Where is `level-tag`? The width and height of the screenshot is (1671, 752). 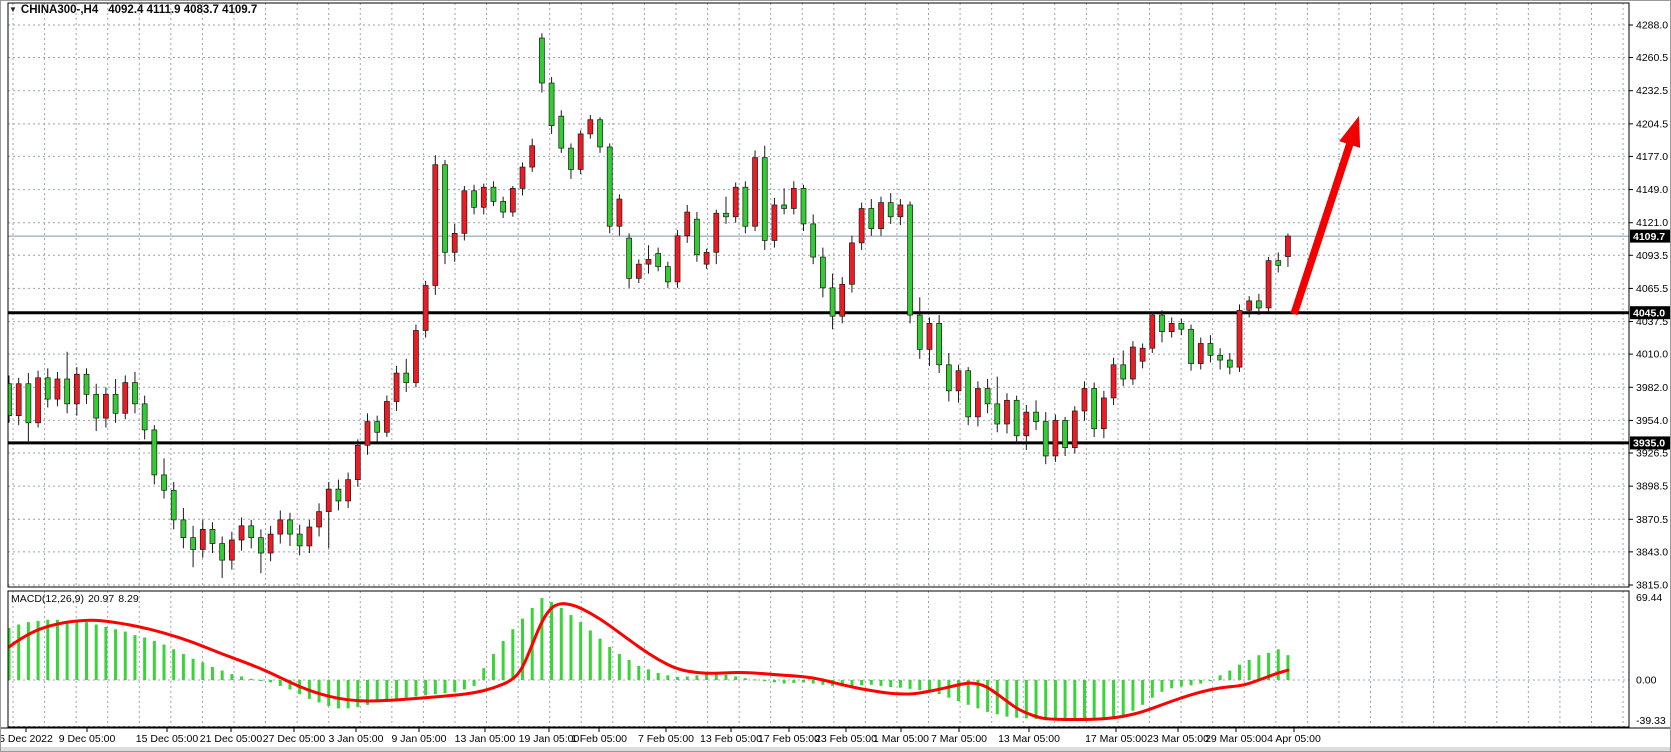 level-tag is located at coordinates (1650, 313).